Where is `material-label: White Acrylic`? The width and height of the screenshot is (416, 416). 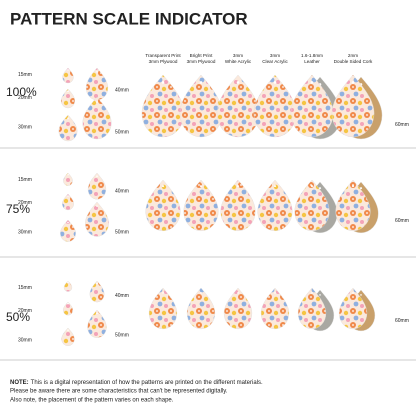 material-label: White Acrylic is located at coordinates (238, 61).